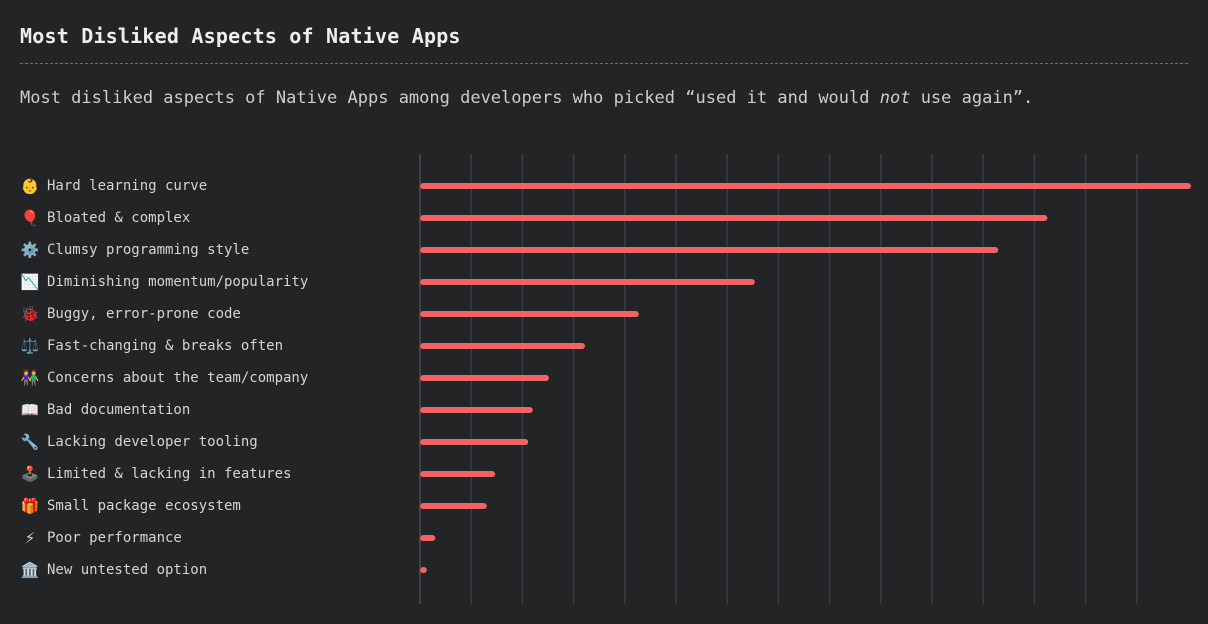 This screenshot has width=1208, height=624. Describe the element at coordinates (972, 98) in the screenshot. I see `subtitle-text-end: use again”.` at that location.